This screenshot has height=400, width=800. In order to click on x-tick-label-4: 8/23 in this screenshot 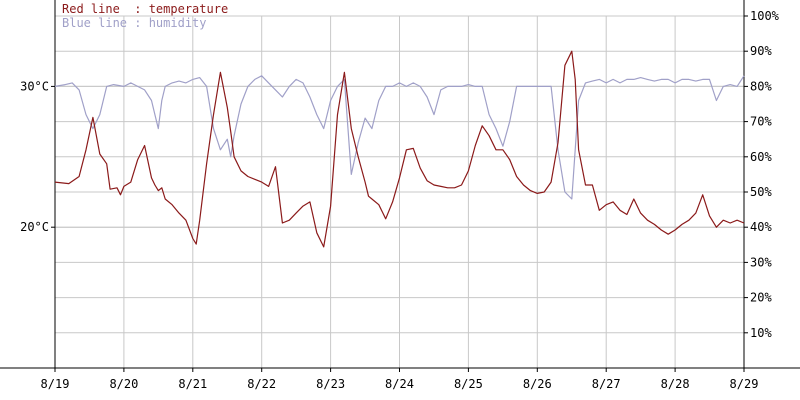, I will do `click(330, 384)`.